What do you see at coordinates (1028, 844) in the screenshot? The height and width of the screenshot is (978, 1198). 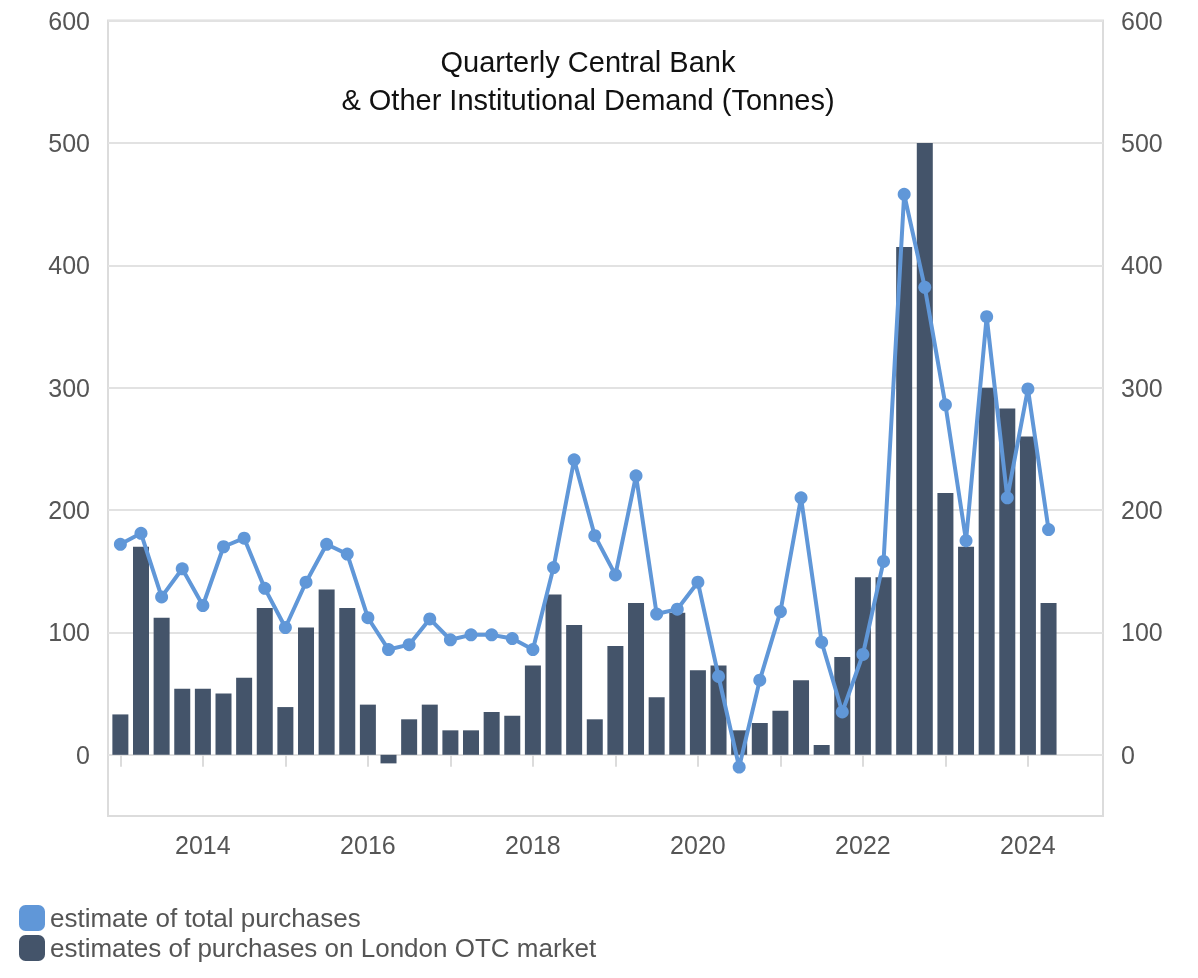 I see `x-tick-label: 2024` at bounding box center [1028, 844].